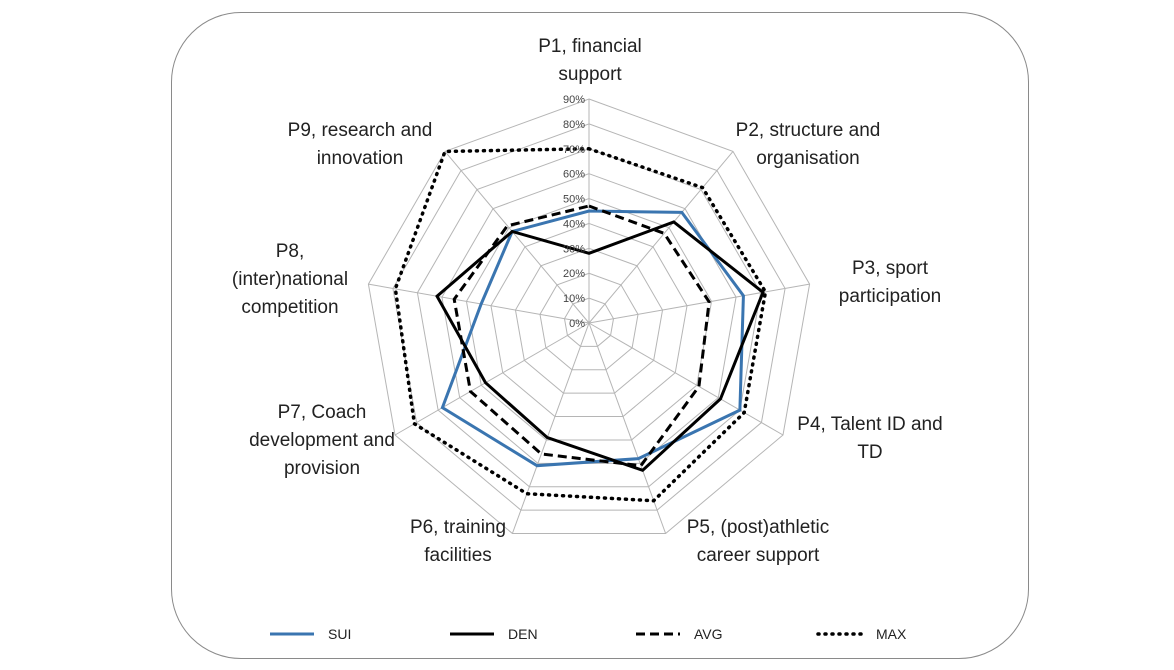 This screenshot has height=670, width=1174. Describe the element at coordinates (574, 224) in the screenshot. I see `tick-label: 40%` at that location.